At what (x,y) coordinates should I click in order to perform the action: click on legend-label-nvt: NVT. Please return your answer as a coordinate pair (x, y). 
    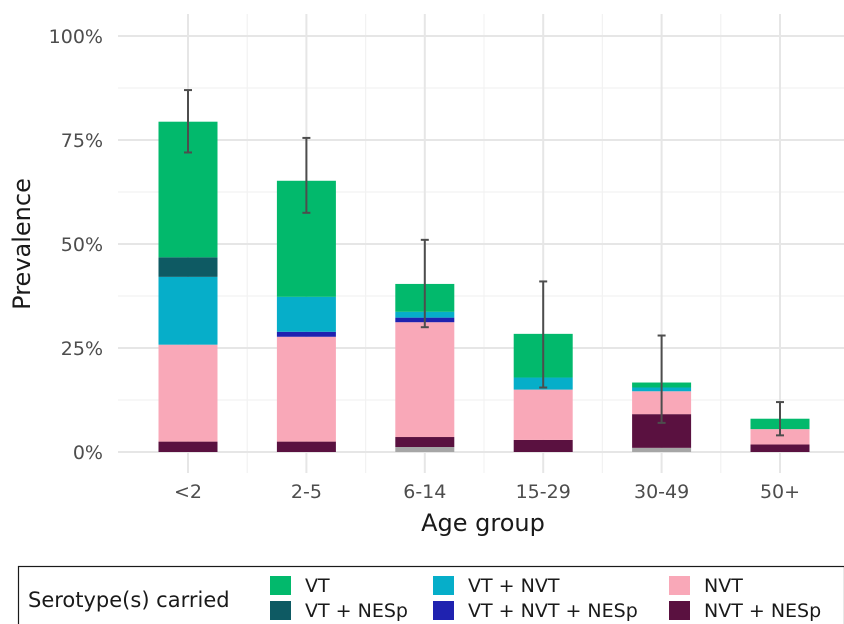
    Looking at the image, I should click on (723, 586).